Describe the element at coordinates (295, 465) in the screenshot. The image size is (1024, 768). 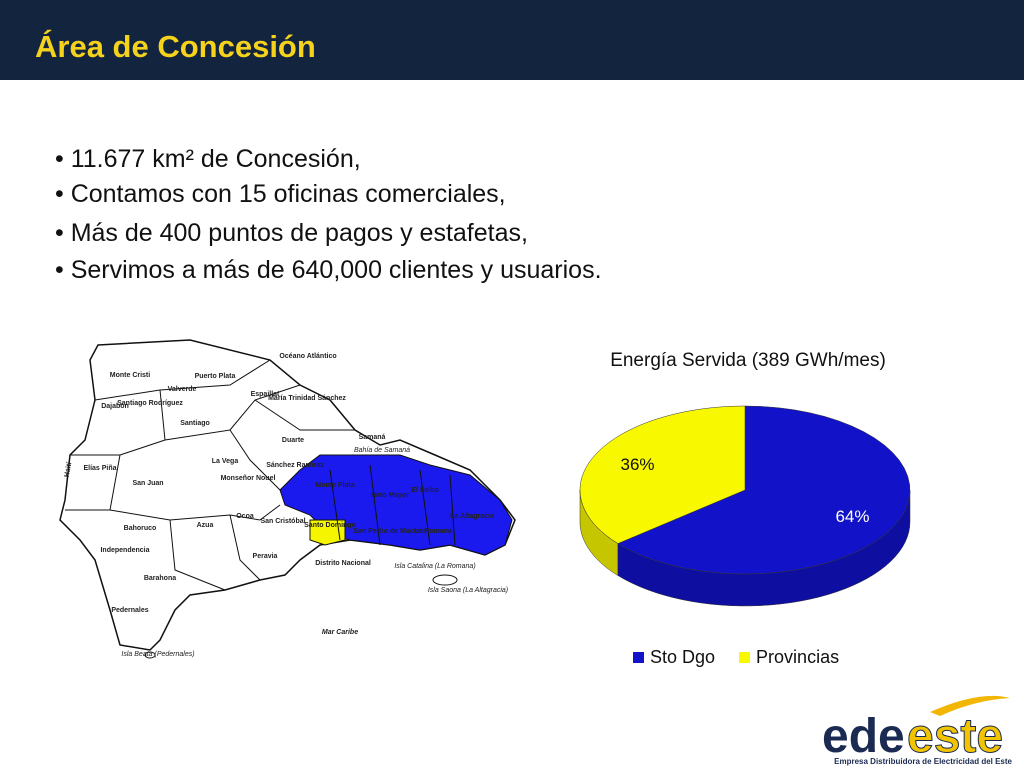
I see `map-label: Sánchez Ramírez` at that location.